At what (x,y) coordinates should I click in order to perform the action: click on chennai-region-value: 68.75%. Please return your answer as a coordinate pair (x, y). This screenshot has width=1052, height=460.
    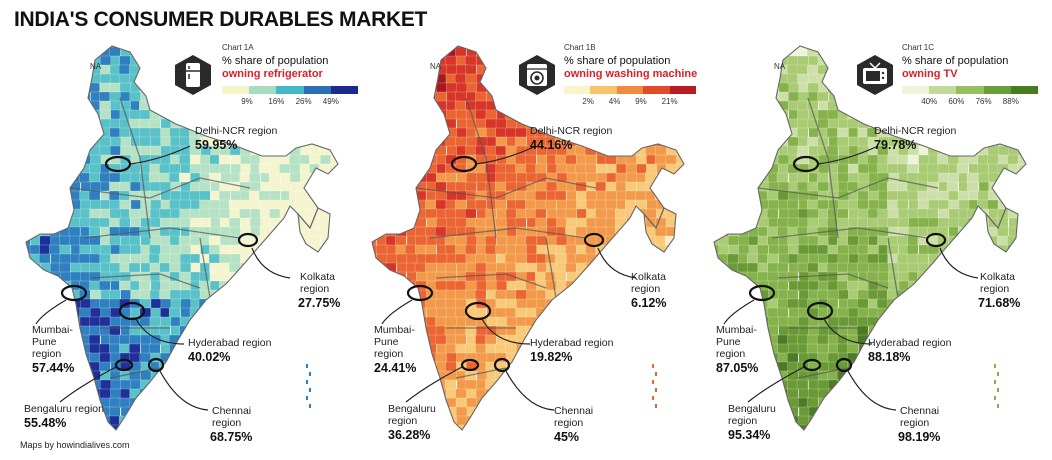
    Looking at the image, I should click on (231, 437).